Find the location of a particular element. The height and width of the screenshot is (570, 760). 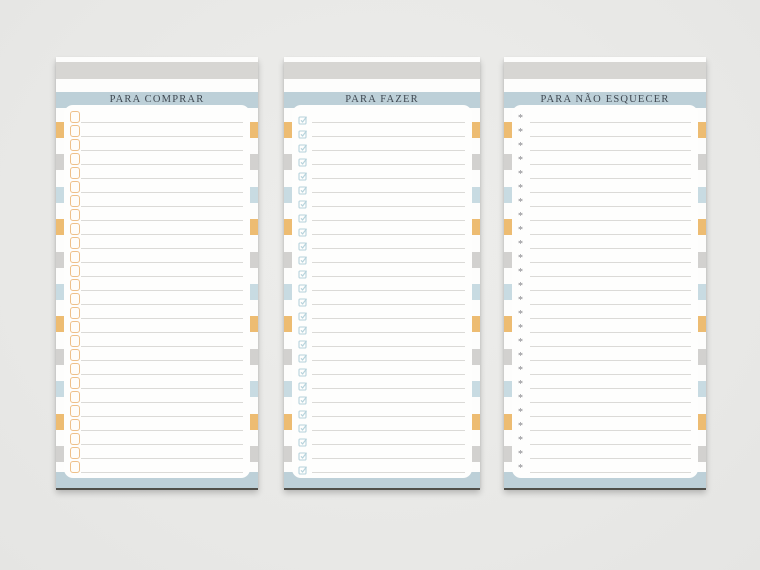

list-title: PARA COMPRAR is located at coordinates (157, 99).